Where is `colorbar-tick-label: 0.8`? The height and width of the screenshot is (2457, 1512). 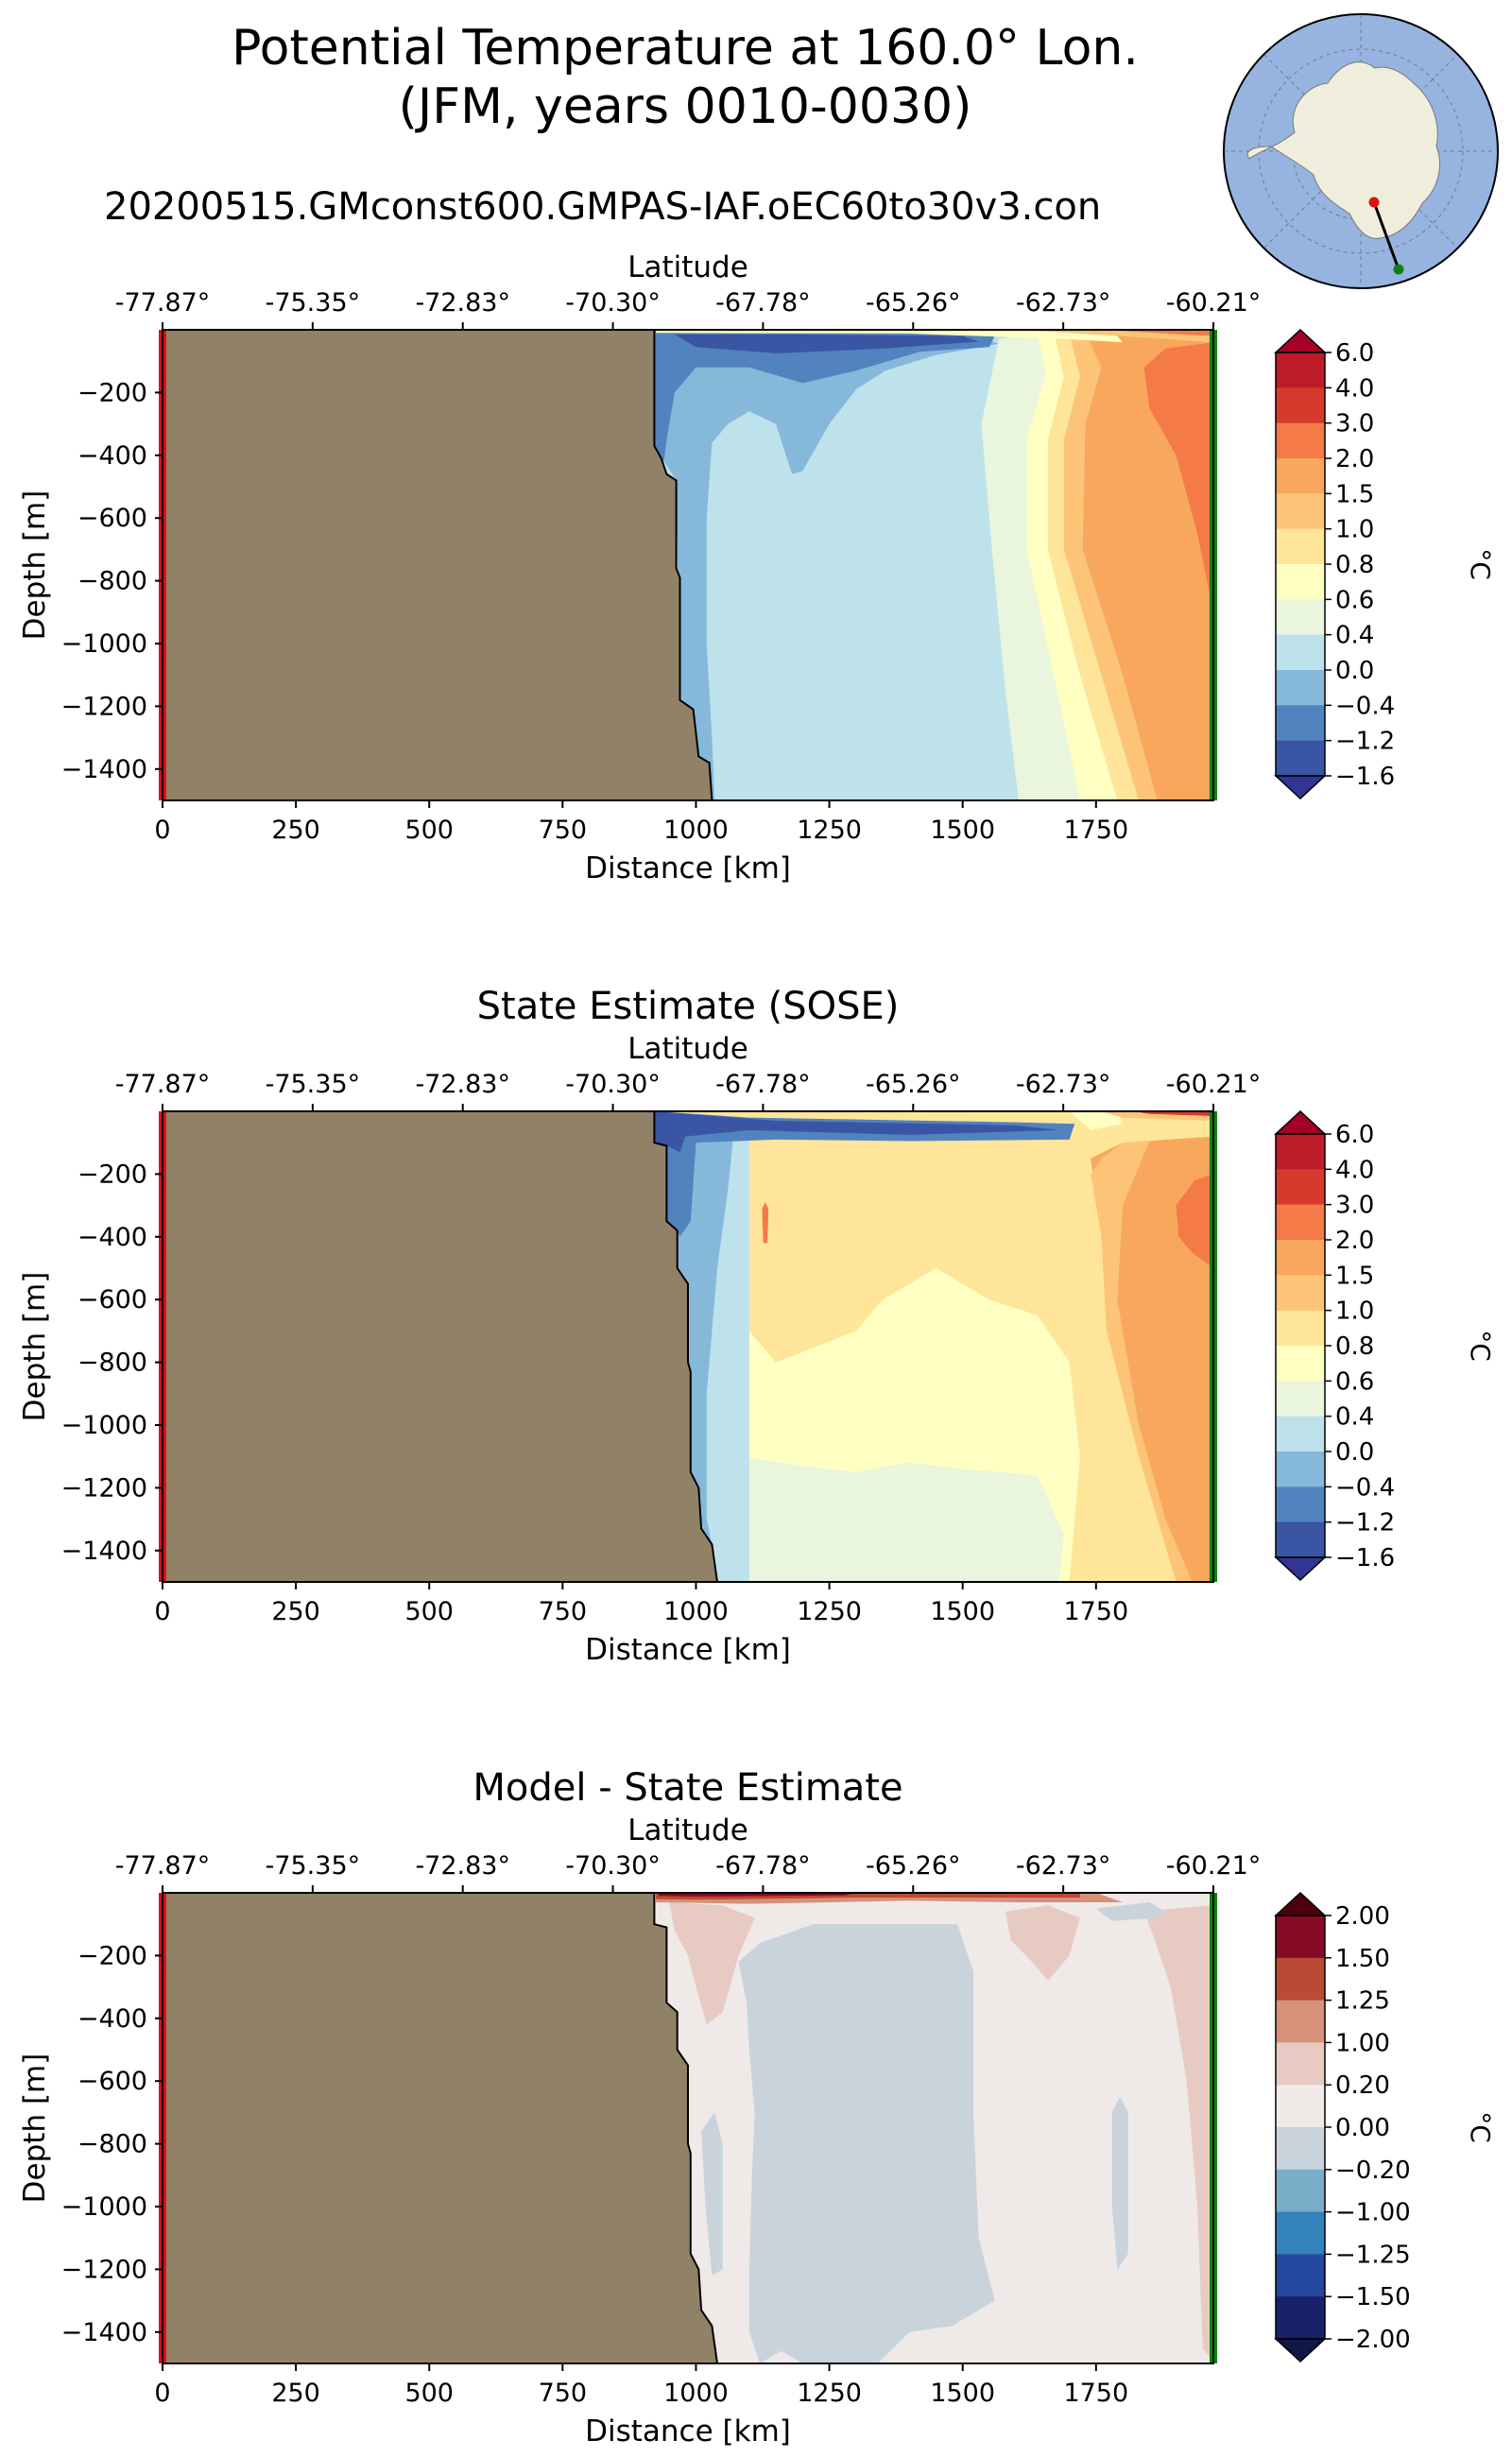 colorbar-tick-label: 0.8 is located at coordinates (1354, 1346).